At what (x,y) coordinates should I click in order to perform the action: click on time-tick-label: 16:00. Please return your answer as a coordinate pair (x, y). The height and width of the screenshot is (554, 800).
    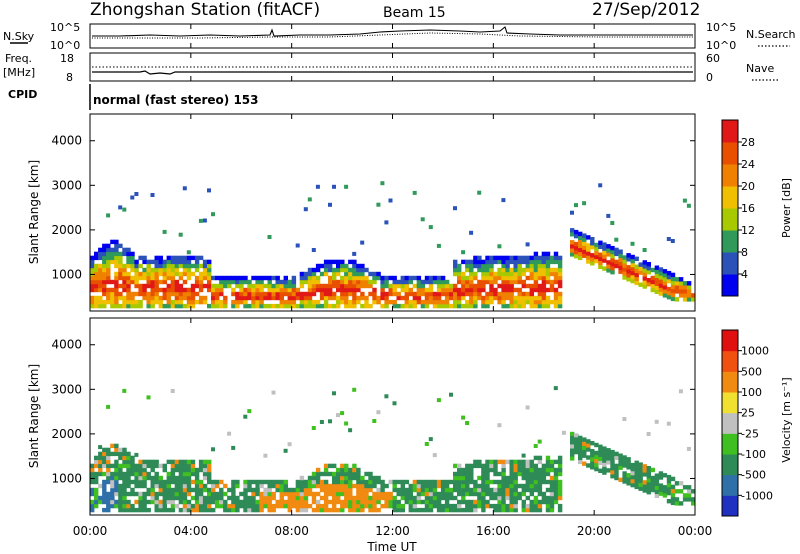
    Looking at the image, I should click on (493, 531).